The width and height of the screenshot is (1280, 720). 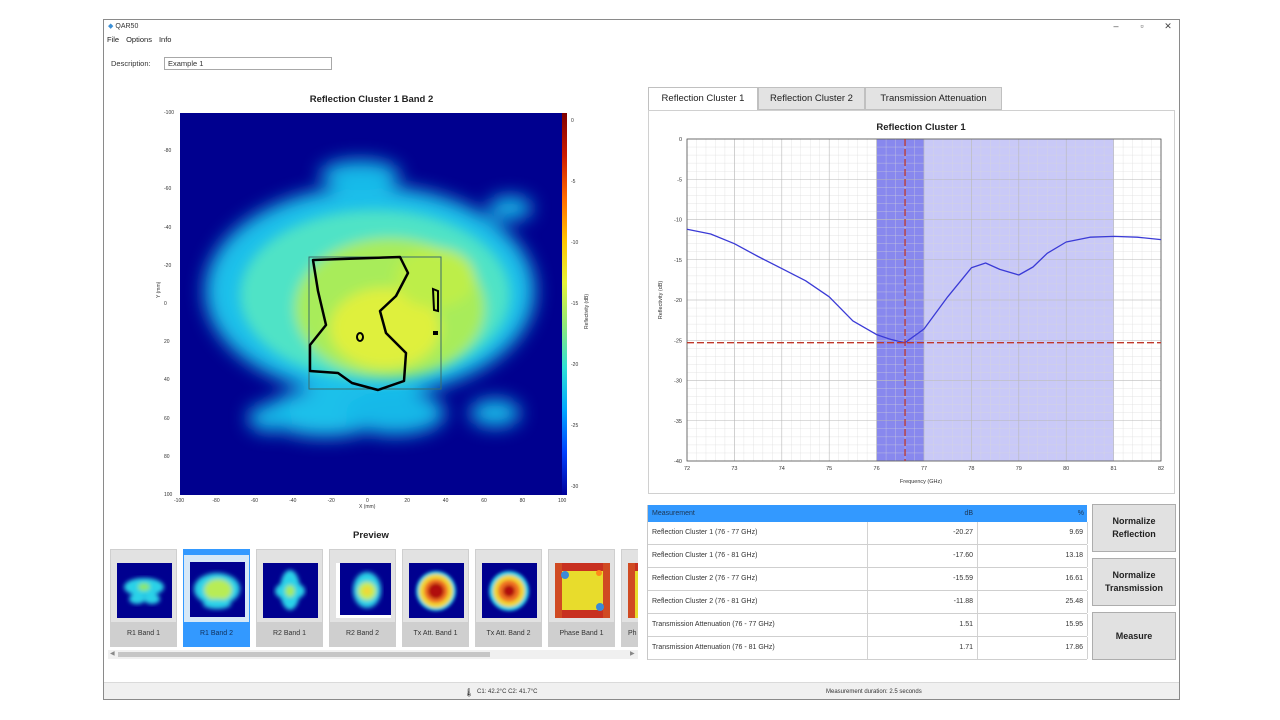 What do you see at coordinates (167, 342) in the screenshot?
I see `heatmap-ytick: 20` at bounding box center [167, 342].